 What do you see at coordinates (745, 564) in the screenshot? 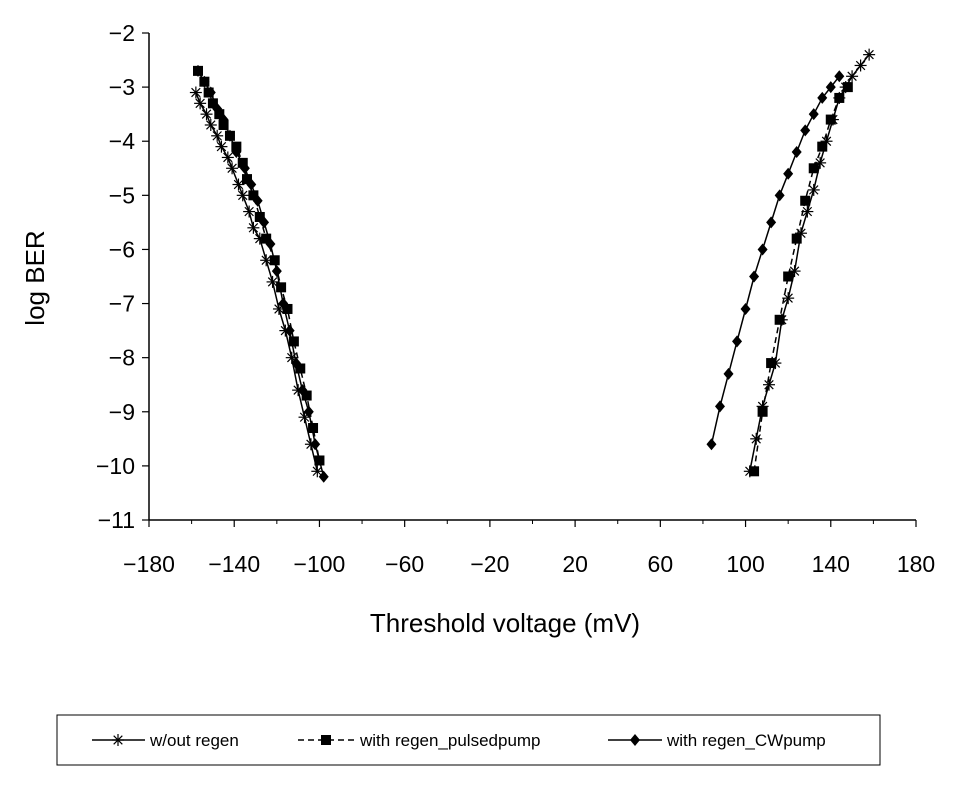
I see `x-tick-label: 100` at bounding box center [745, 564].